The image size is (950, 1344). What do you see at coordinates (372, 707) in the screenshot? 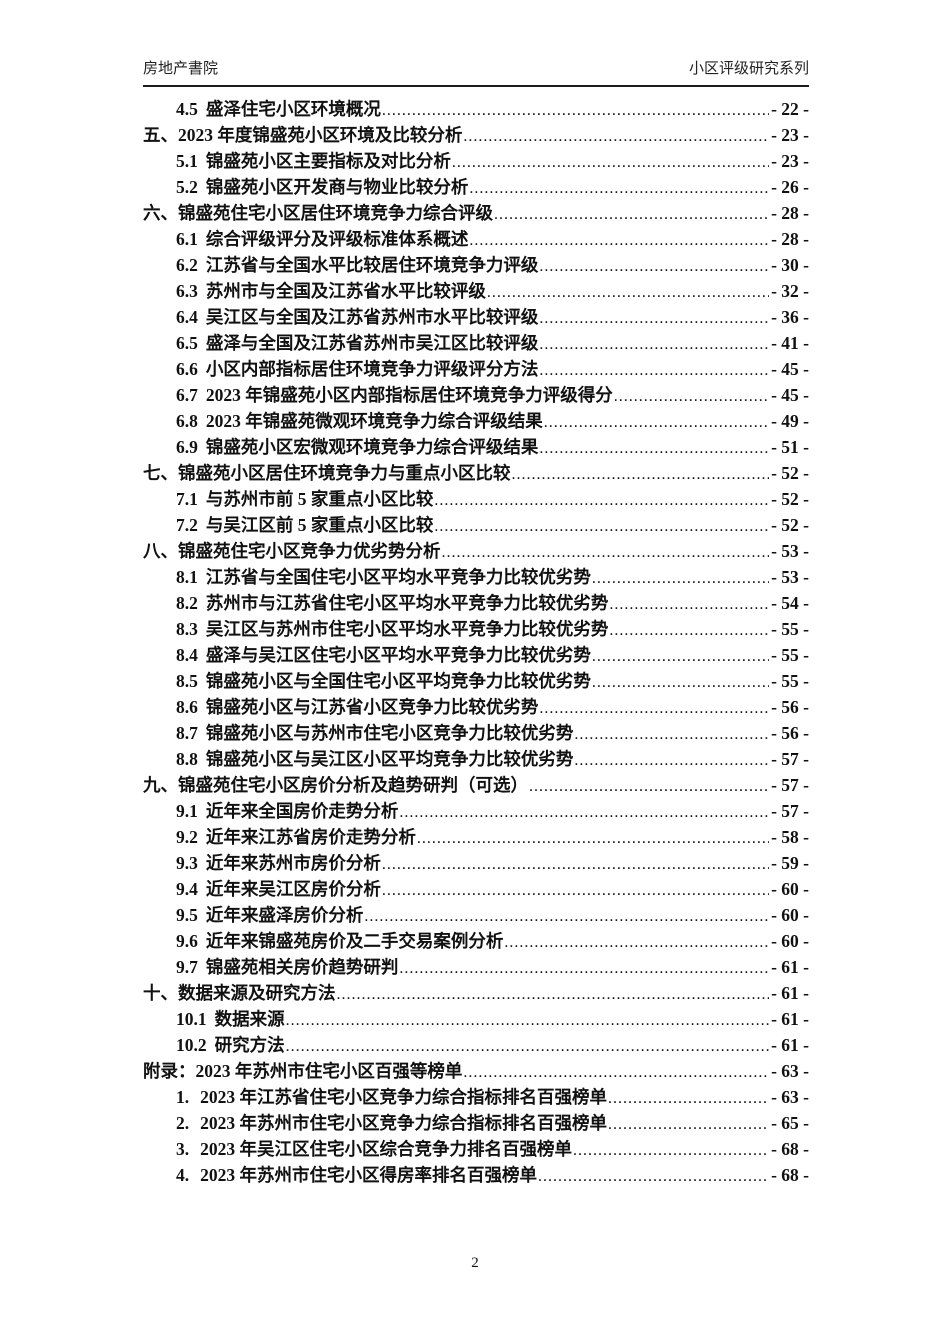
I see `toc-entry-title: 锦盛苑小区与江苏省小区竞争力比较优劣势` at bounding box center [372, 707].